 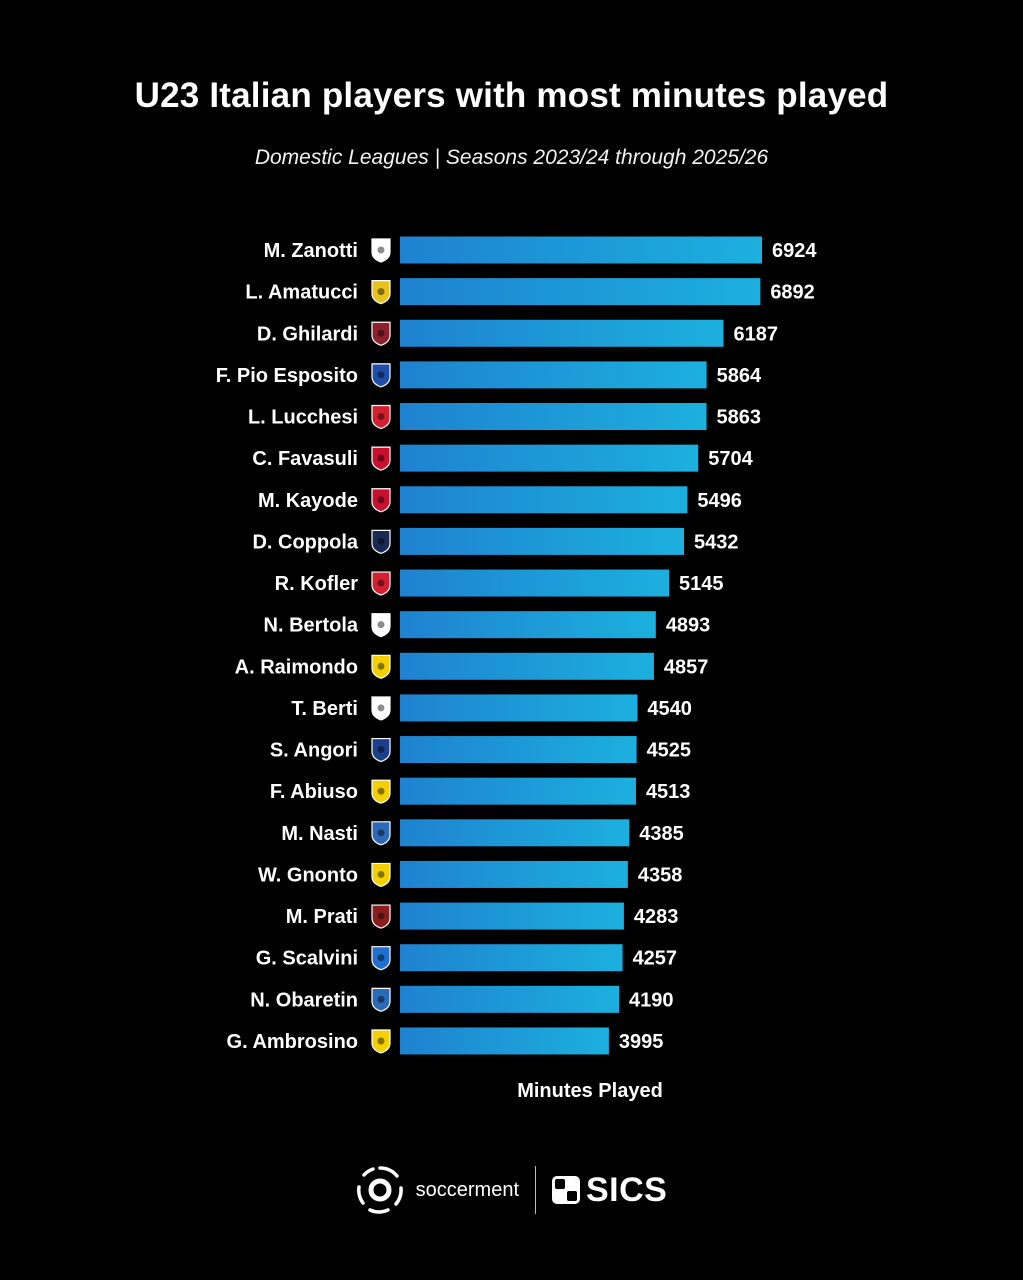 What do you see at coordinates (669, 709) in the screenshot?
I see `bar-value-label: 4540` at bounding box center [669, 709].